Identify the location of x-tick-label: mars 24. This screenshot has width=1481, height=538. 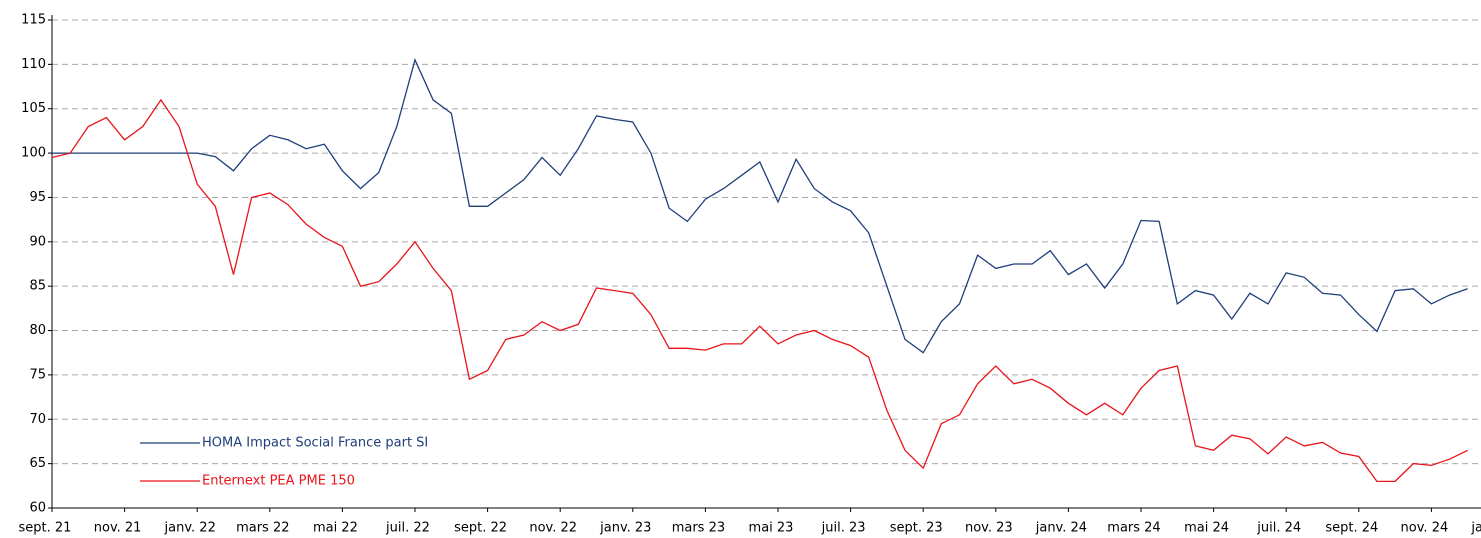
(1133, 528).